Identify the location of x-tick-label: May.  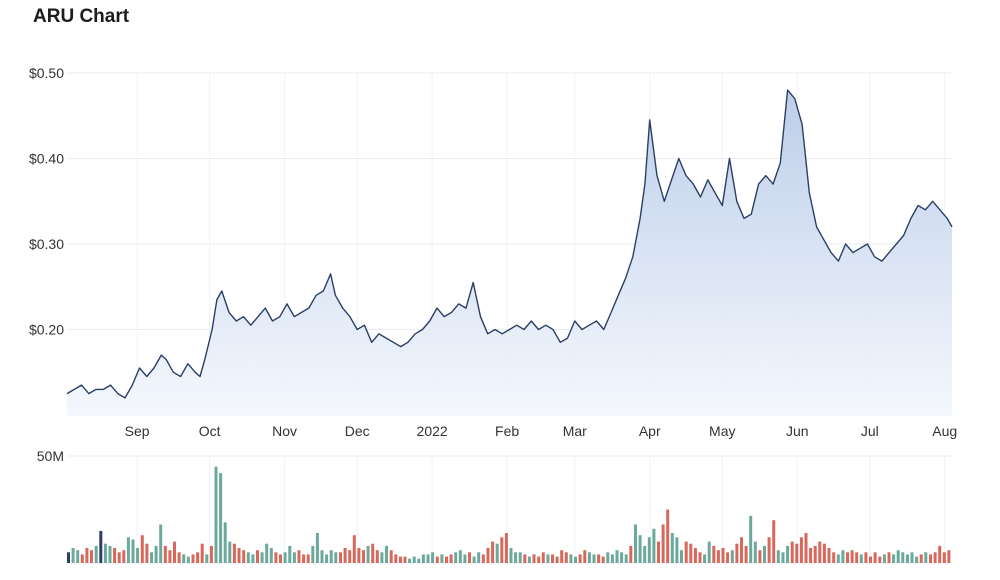
(722, 431).